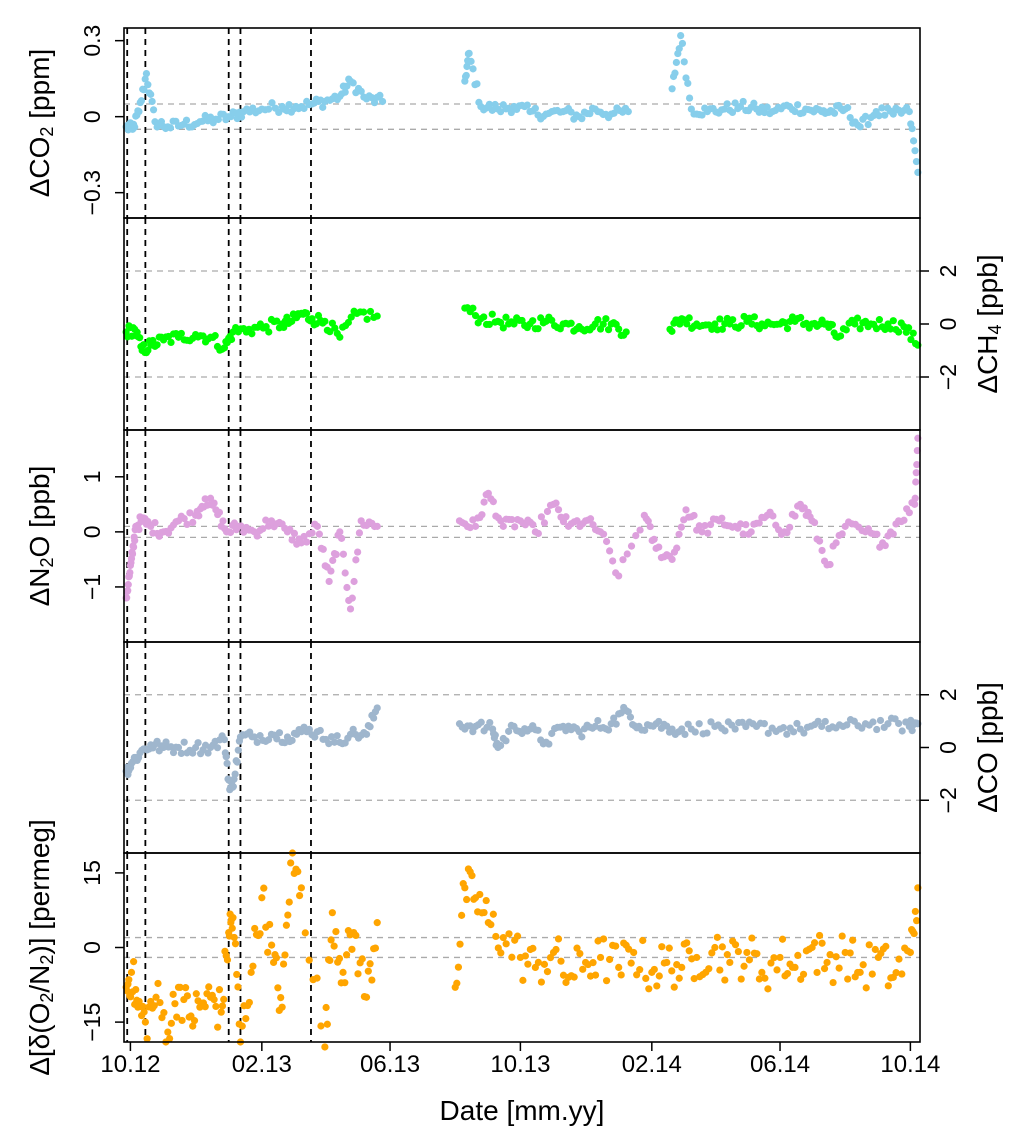  I want to click on data-points, so click(522, 748).